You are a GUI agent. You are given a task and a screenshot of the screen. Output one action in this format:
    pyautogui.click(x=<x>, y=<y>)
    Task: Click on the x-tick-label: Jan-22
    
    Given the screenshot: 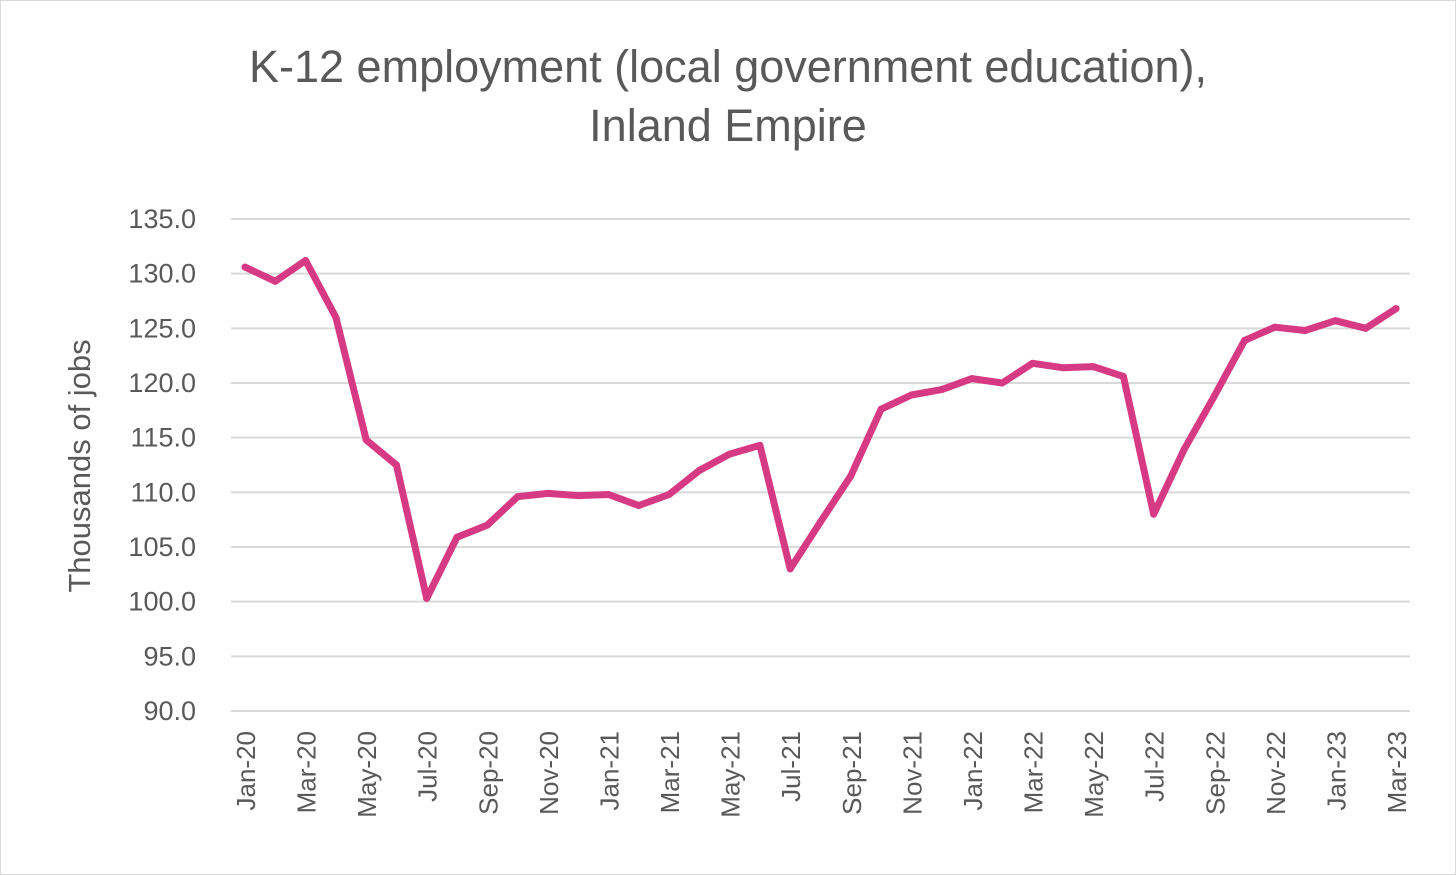 What is the action you would take?
    pyautogui.click(x=973, y=771)
    